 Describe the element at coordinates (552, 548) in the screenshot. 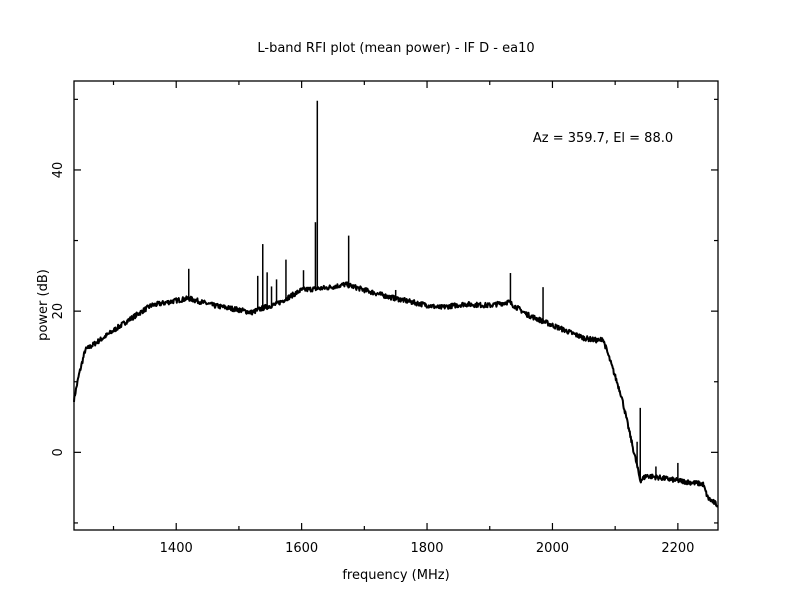

I see `x-tick-label: 2000` at that location.